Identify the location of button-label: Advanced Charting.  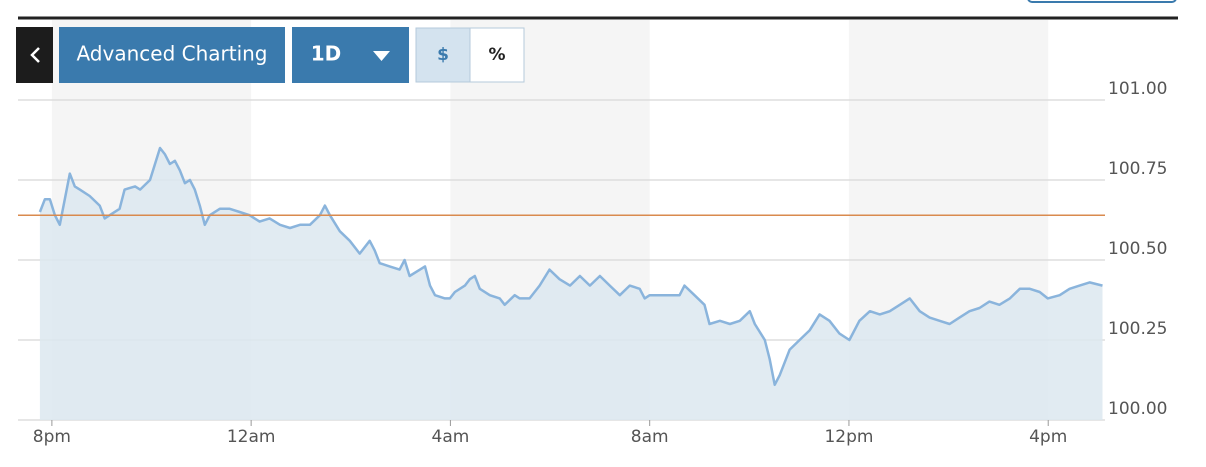
(171, 54).